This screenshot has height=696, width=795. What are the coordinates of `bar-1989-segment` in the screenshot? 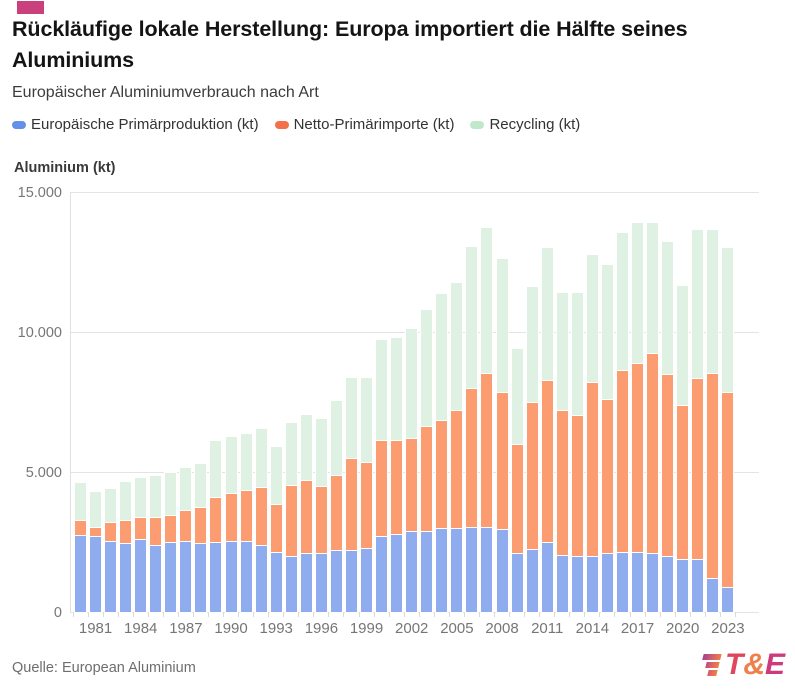 It's located at (216, 577).